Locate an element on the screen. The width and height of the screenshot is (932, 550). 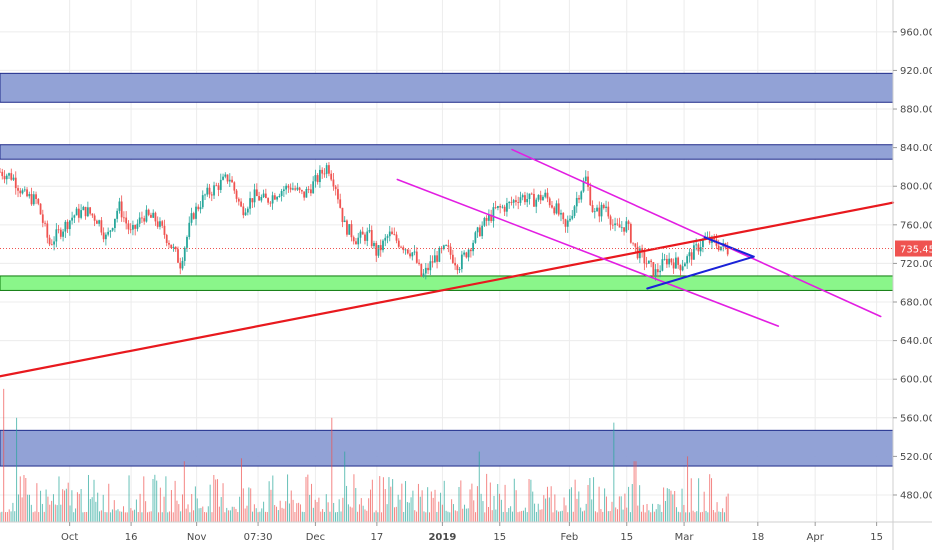
y-tick-label: 800.00 is located at coordinates (916, 187).